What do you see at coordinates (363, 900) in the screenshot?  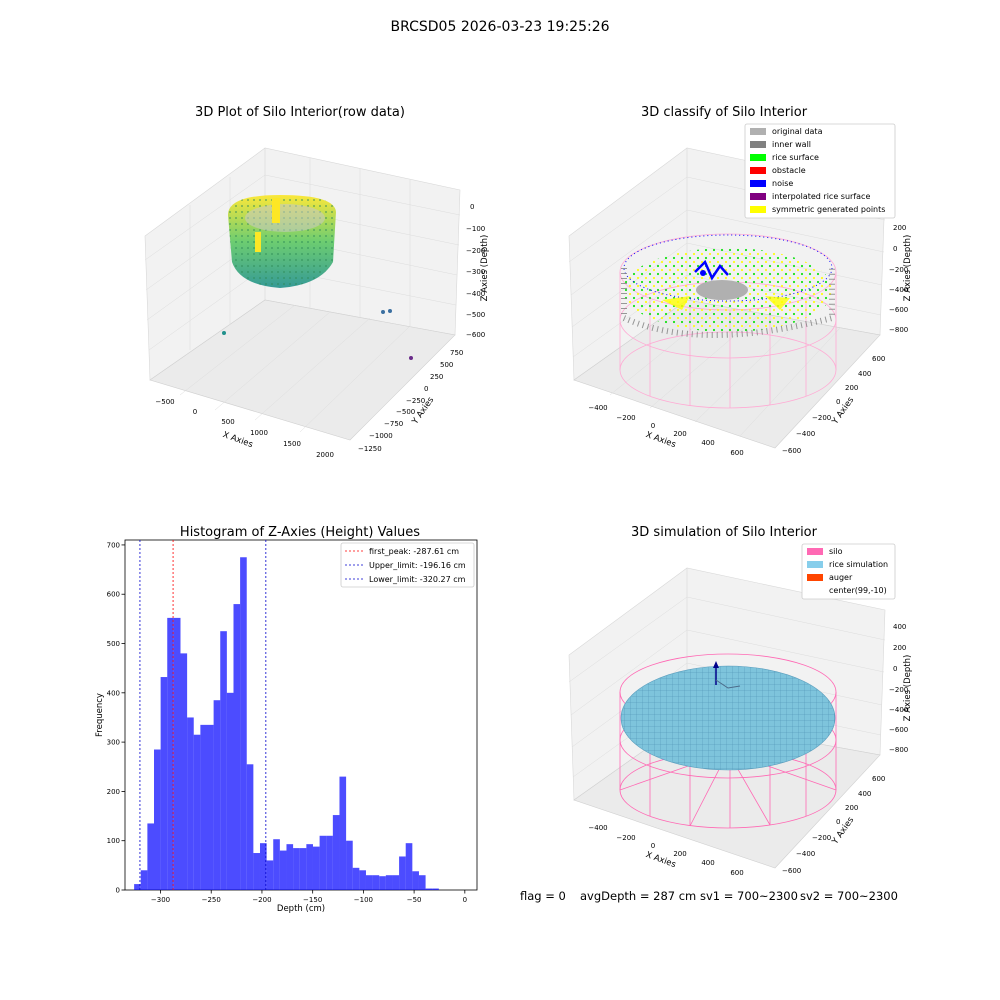 I see `x-tick-label: −100` at bounding box center [363, 900].